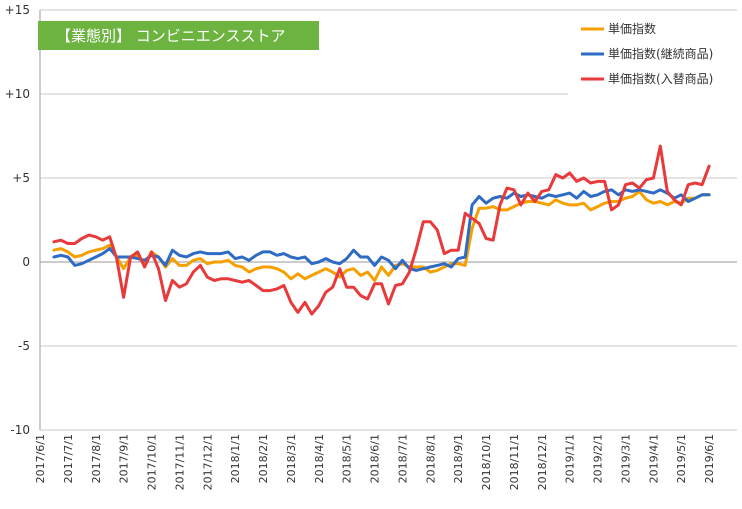 The image size is (742, 509). Describe the element at coordinates (40, 458) in the screenshot. I see `x-tick-label: 2017/6/1` at that location.